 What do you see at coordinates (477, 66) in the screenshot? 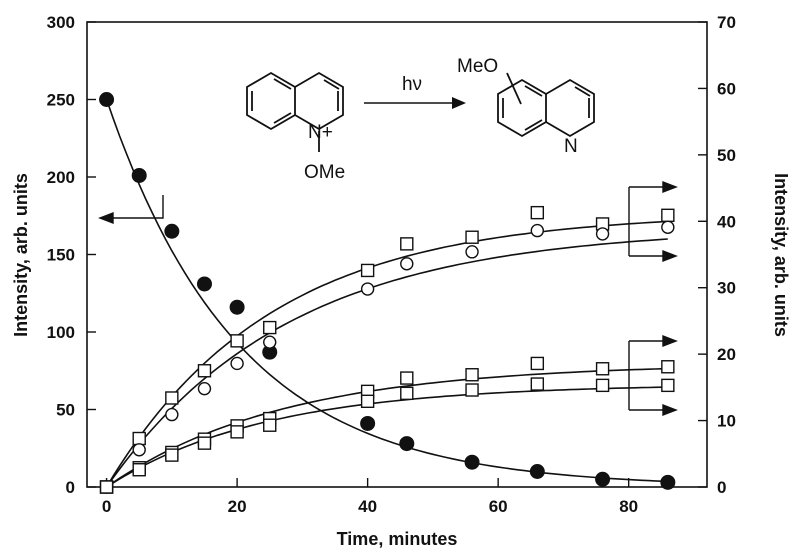
I see `product-group-label: MeO` at bounding box center [477, 66].